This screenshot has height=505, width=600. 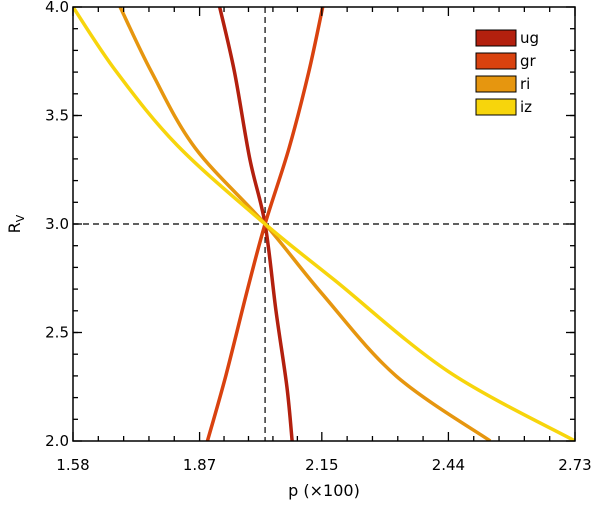 I want to click on legend-label-gr: gr, so click(x=528, y=61).